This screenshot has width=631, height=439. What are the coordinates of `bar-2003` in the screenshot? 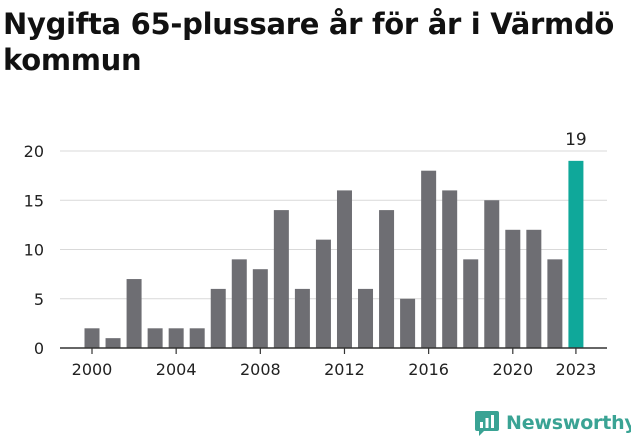 It's located at (155, 338).